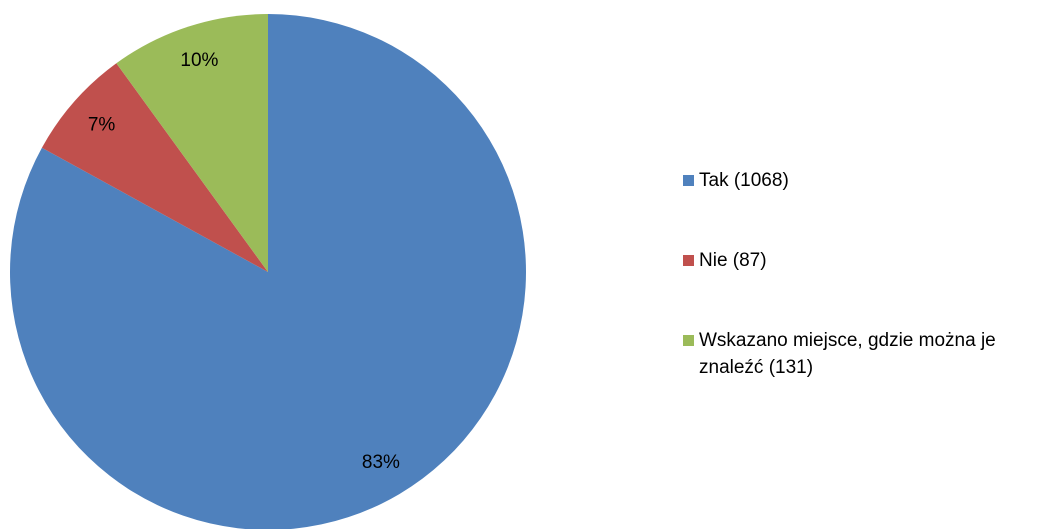 The width and height of the screenshot is (1053, 529). Describe the element at coordinates (863, 260) in the screenshot. I see `legend-item: Nie (87)` at that location.